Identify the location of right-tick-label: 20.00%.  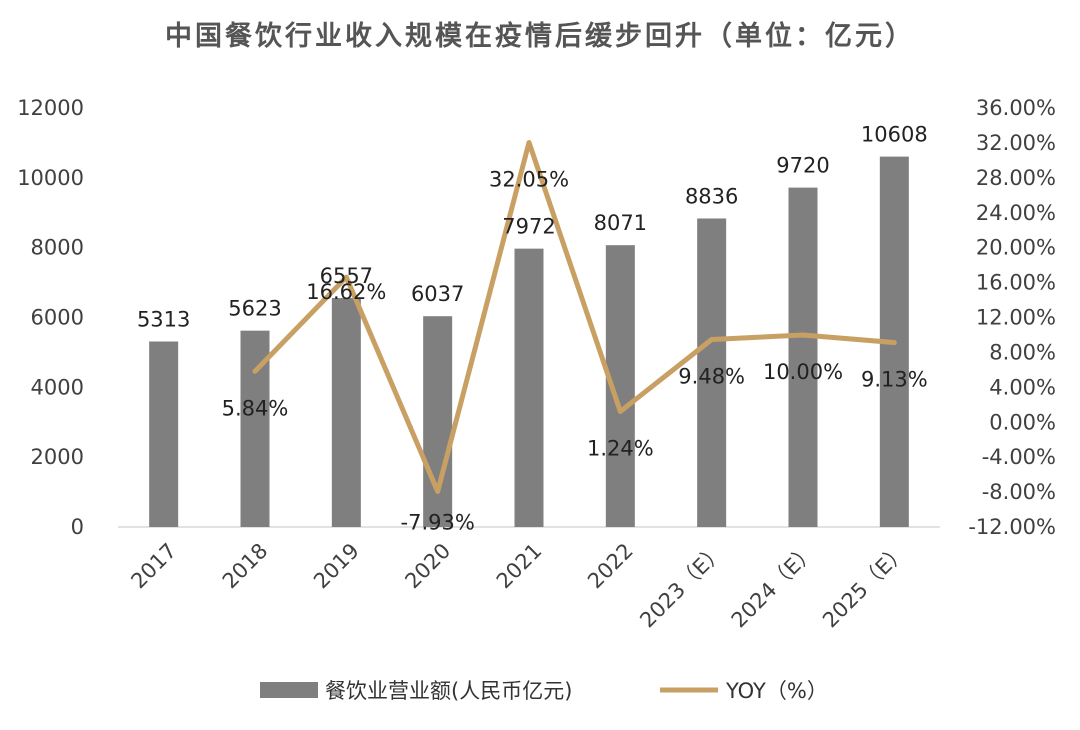
(1016, 248).